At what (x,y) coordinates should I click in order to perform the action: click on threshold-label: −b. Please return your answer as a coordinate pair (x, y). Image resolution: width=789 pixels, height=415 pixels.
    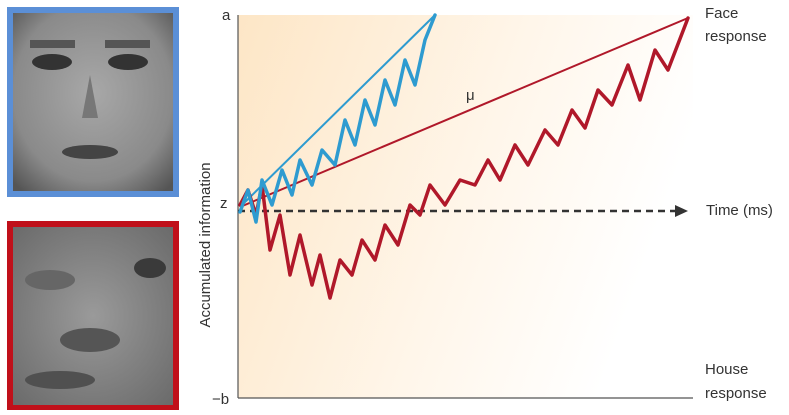
    Looking at the image, I should click on (220, 399).